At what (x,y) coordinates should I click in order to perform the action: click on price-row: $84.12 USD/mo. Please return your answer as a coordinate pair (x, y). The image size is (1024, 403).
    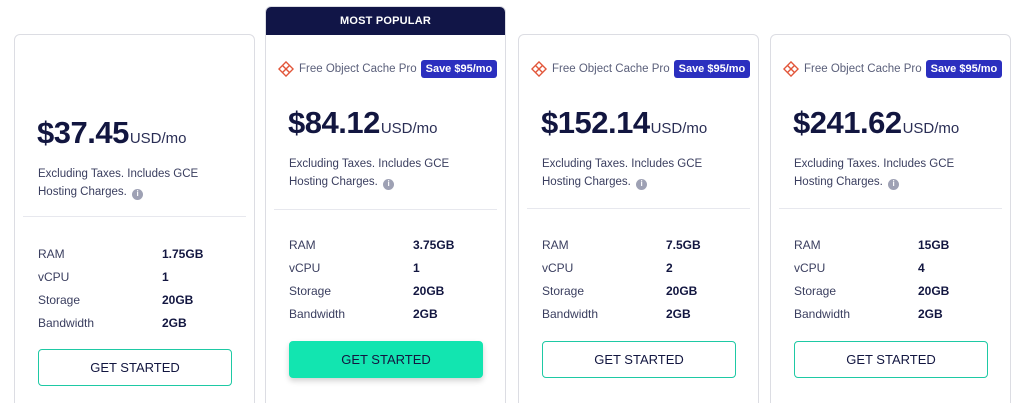
    Looking at the image, I should click on (363, 123).